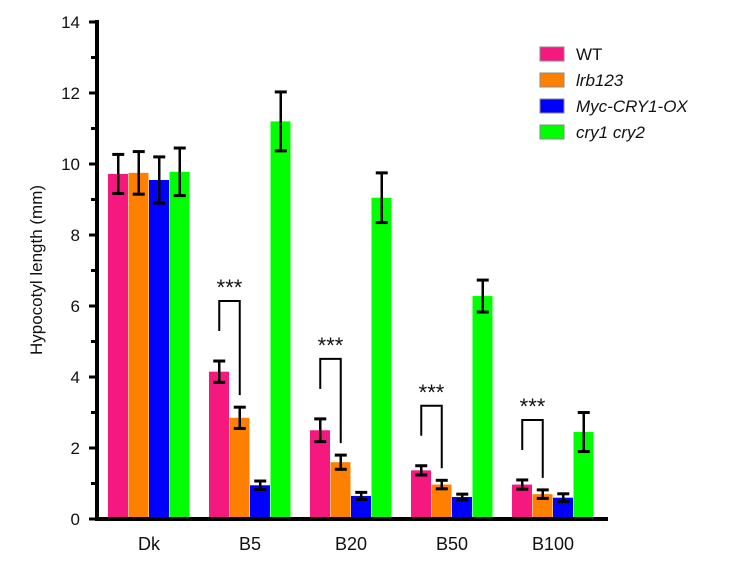  I want to click on legend-item: lrb123, so click(581, 80).